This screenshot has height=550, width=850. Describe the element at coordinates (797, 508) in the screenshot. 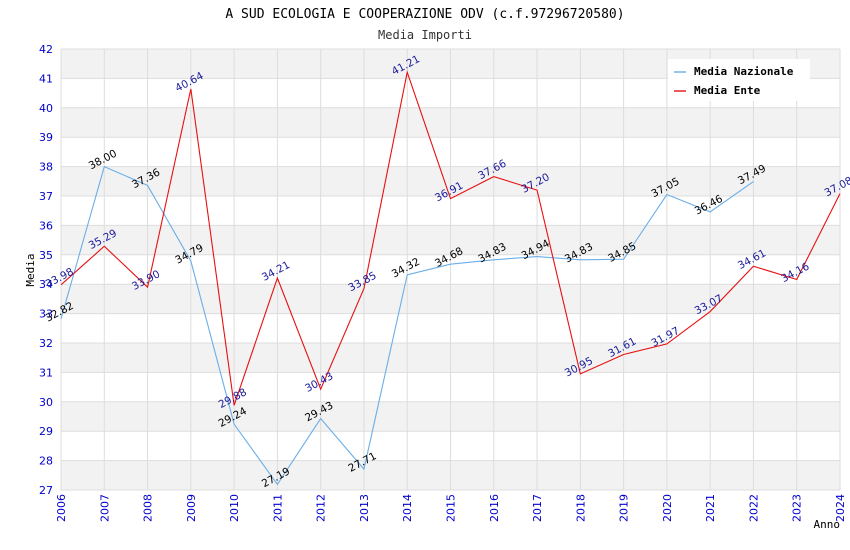

I see `x-tick-label: 2023` at that location.